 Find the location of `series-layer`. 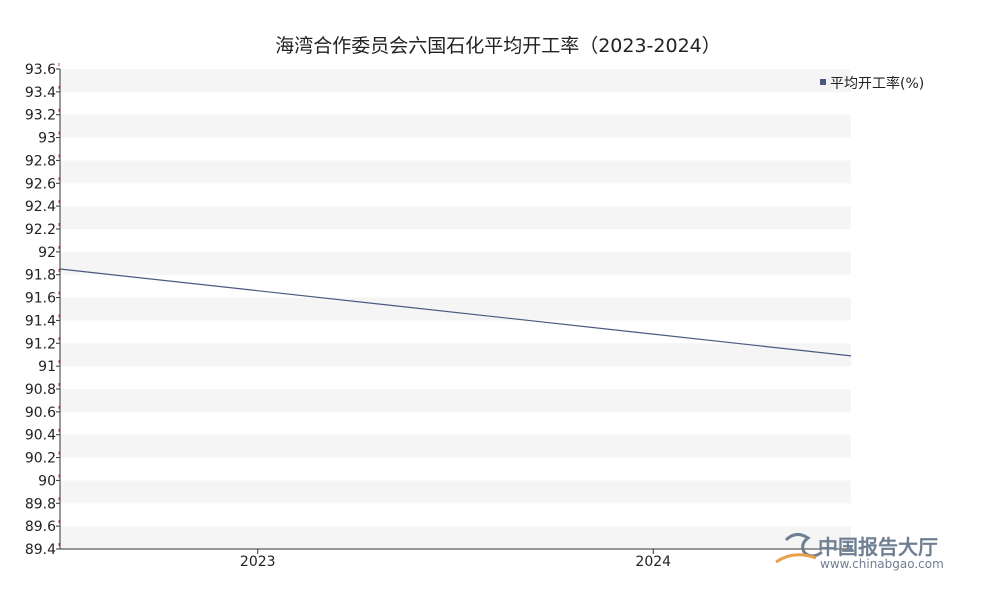

series-layer is located at coordinates (455, 312).